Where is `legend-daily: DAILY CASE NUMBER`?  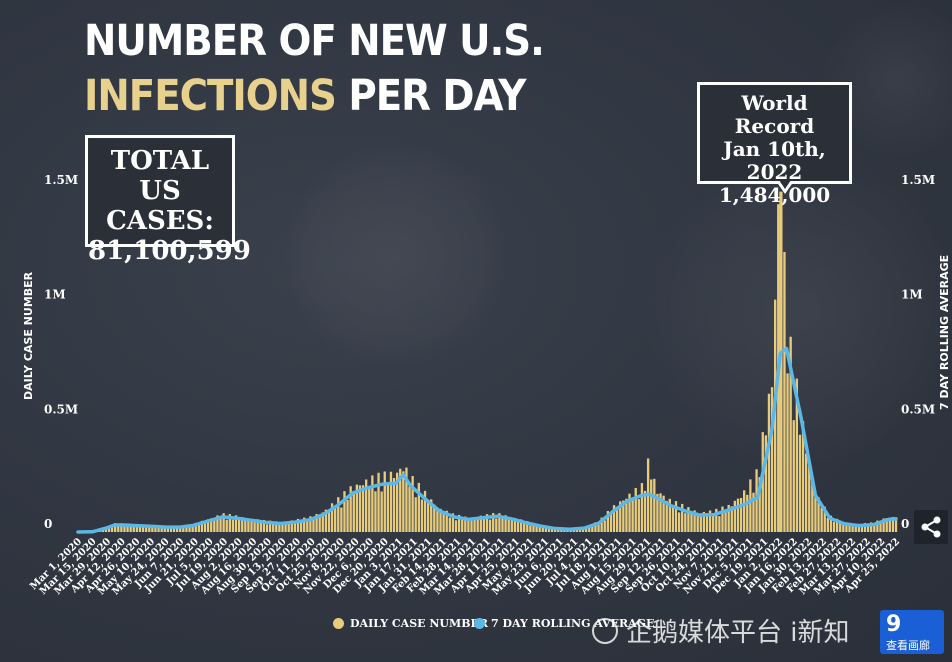
legend-daily: DAILY CASE NUMBER is located at coordinates (410, 623).